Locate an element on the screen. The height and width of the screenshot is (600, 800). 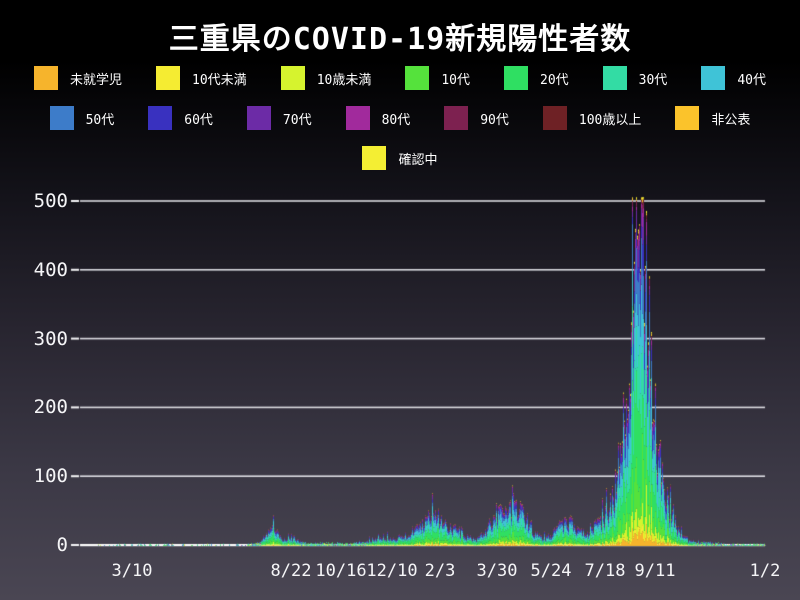
legend-item: 10代 is located at coordinates (437, 78).